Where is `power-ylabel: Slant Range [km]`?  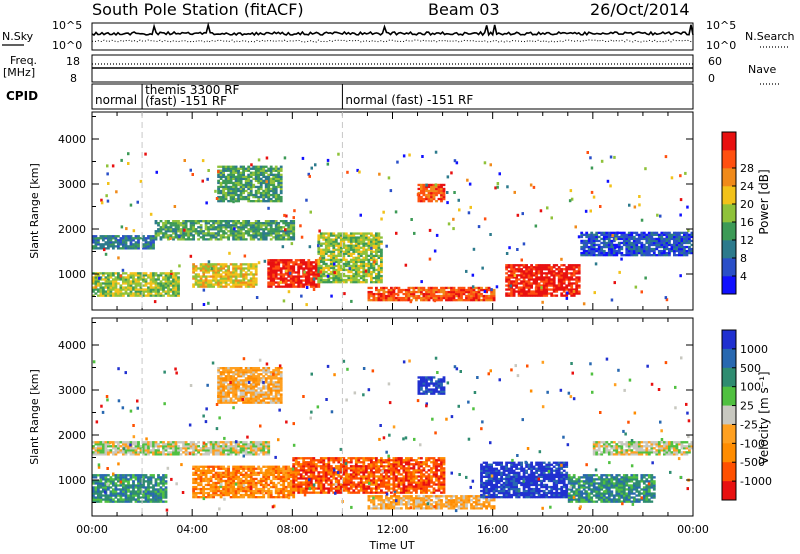 power-ylabel: Slant Range [km] is located at coordinates (34, 211).